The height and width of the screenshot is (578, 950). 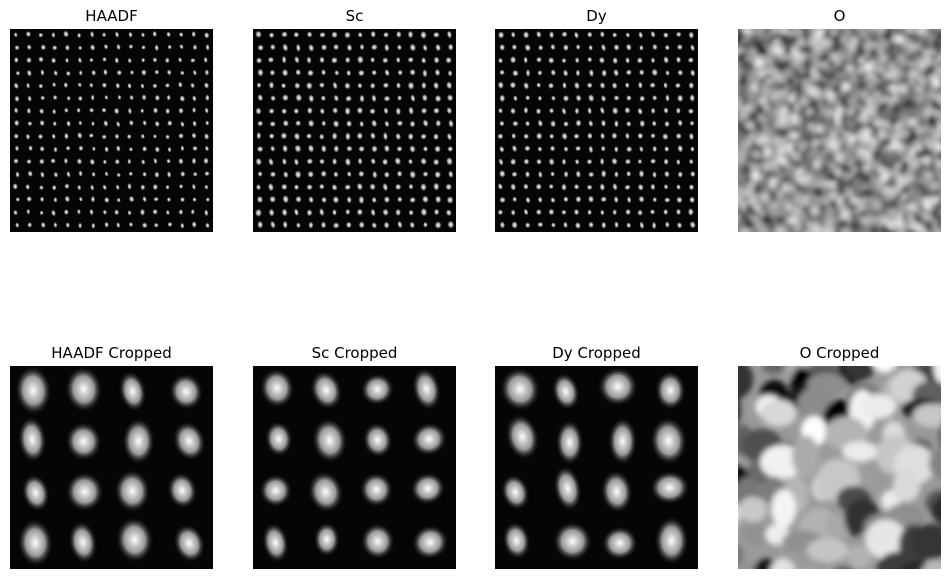 I want to click on dy-cropped-image, so click(x=596, y=467).